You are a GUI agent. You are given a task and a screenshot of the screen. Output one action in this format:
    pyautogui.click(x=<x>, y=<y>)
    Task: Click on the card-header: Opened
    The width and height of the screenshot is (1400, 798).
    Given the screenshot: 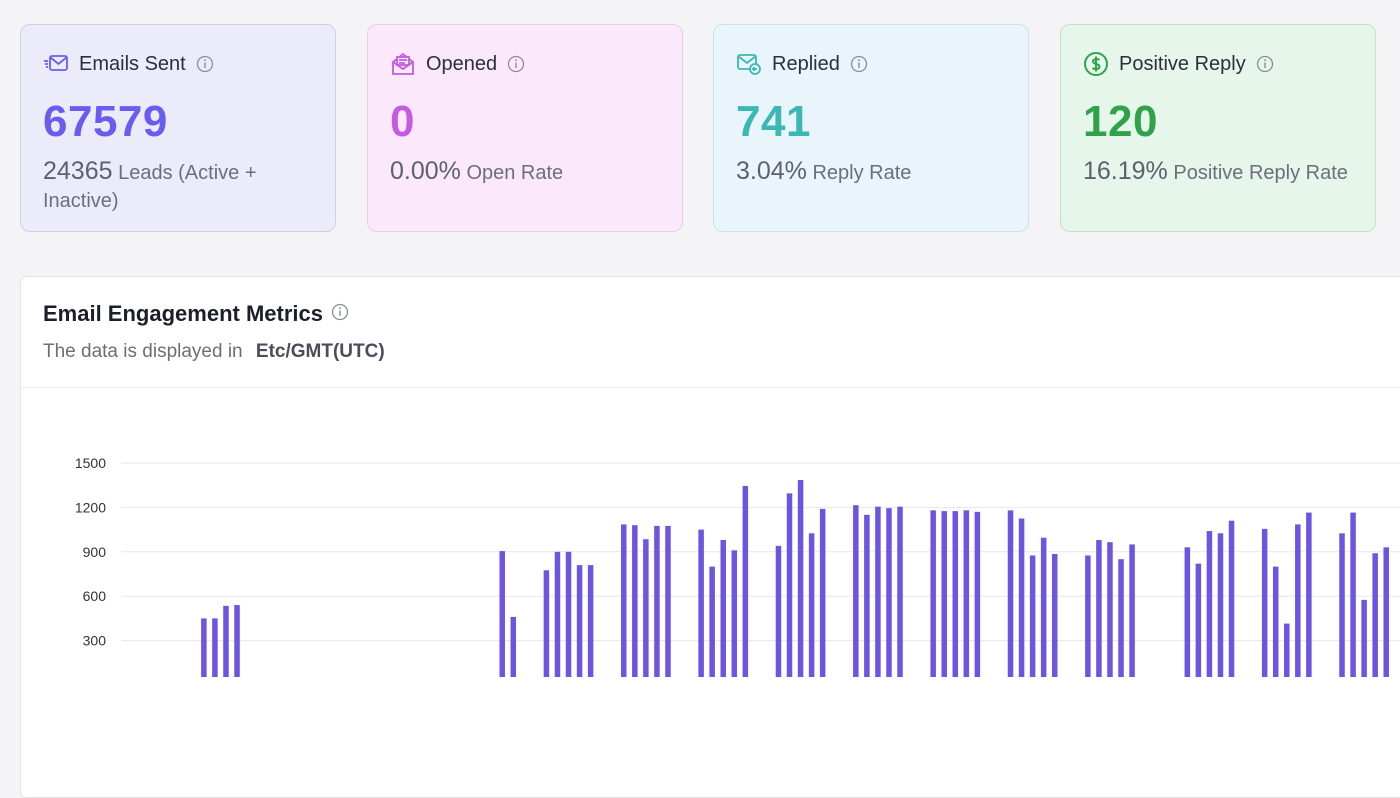 What is the action you would take?
    pyautogui.click(x=457, y=64)
    